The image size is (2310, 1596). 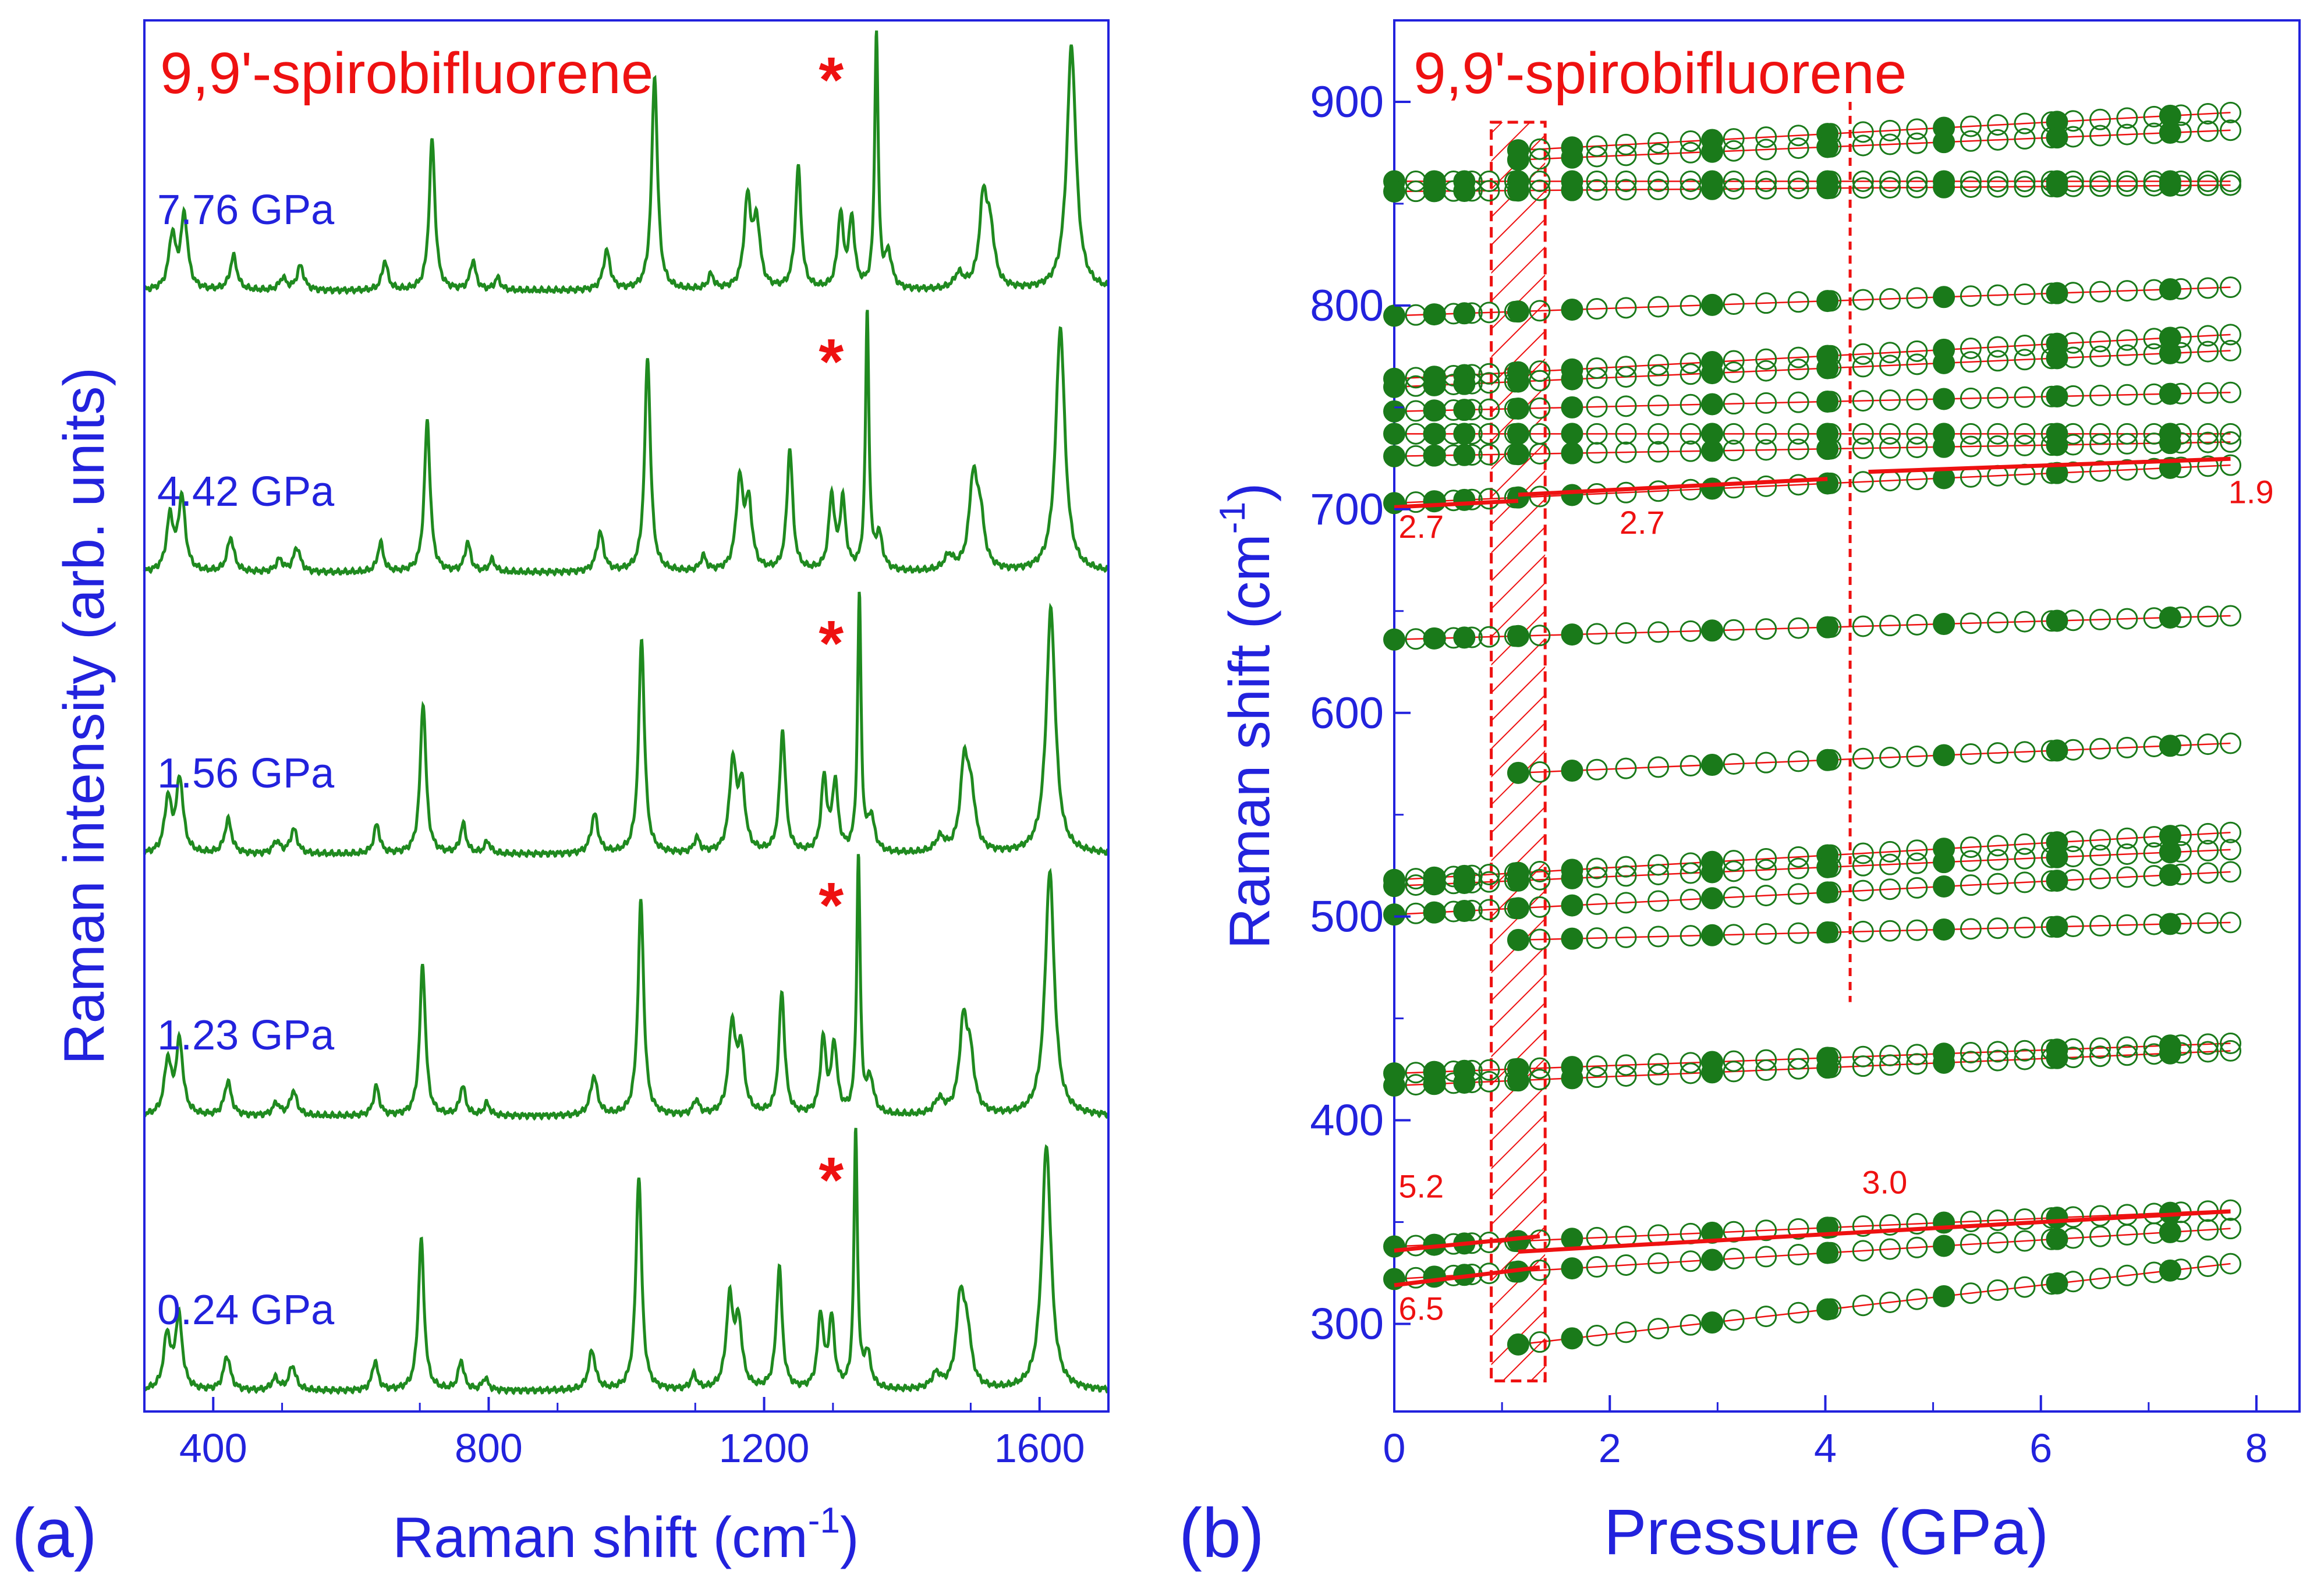 I want to click on bold-fit-line, so click(x=1874, y=1231).